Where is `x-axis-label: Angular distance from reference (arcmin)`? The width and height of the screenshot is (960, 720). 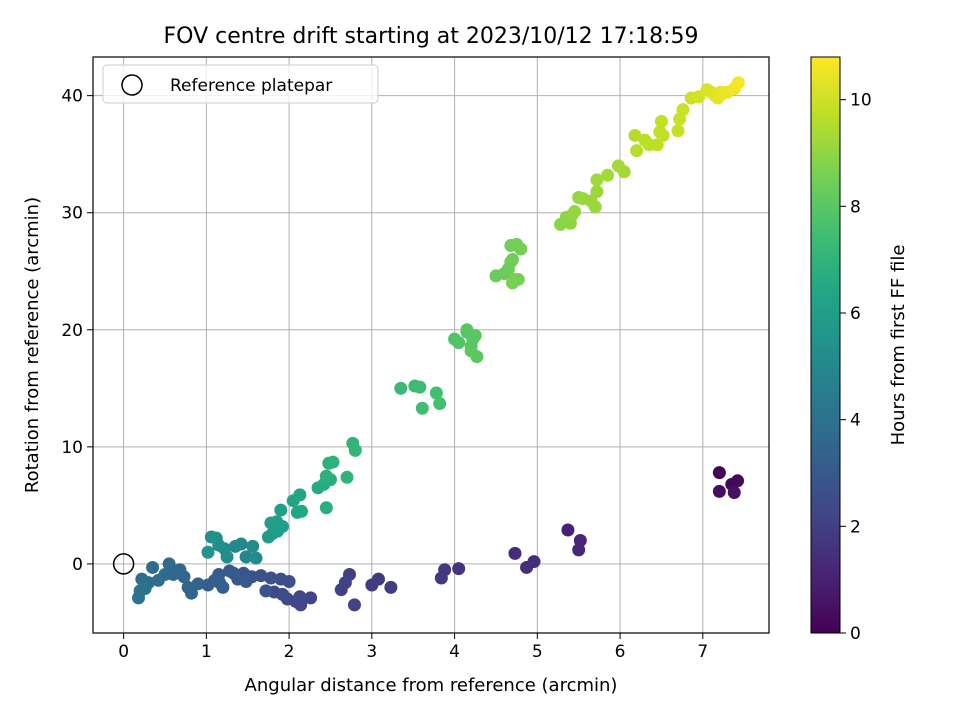
x-axis-label: Angular distance from reference (arcmin) is located at coordinates (431, 685).